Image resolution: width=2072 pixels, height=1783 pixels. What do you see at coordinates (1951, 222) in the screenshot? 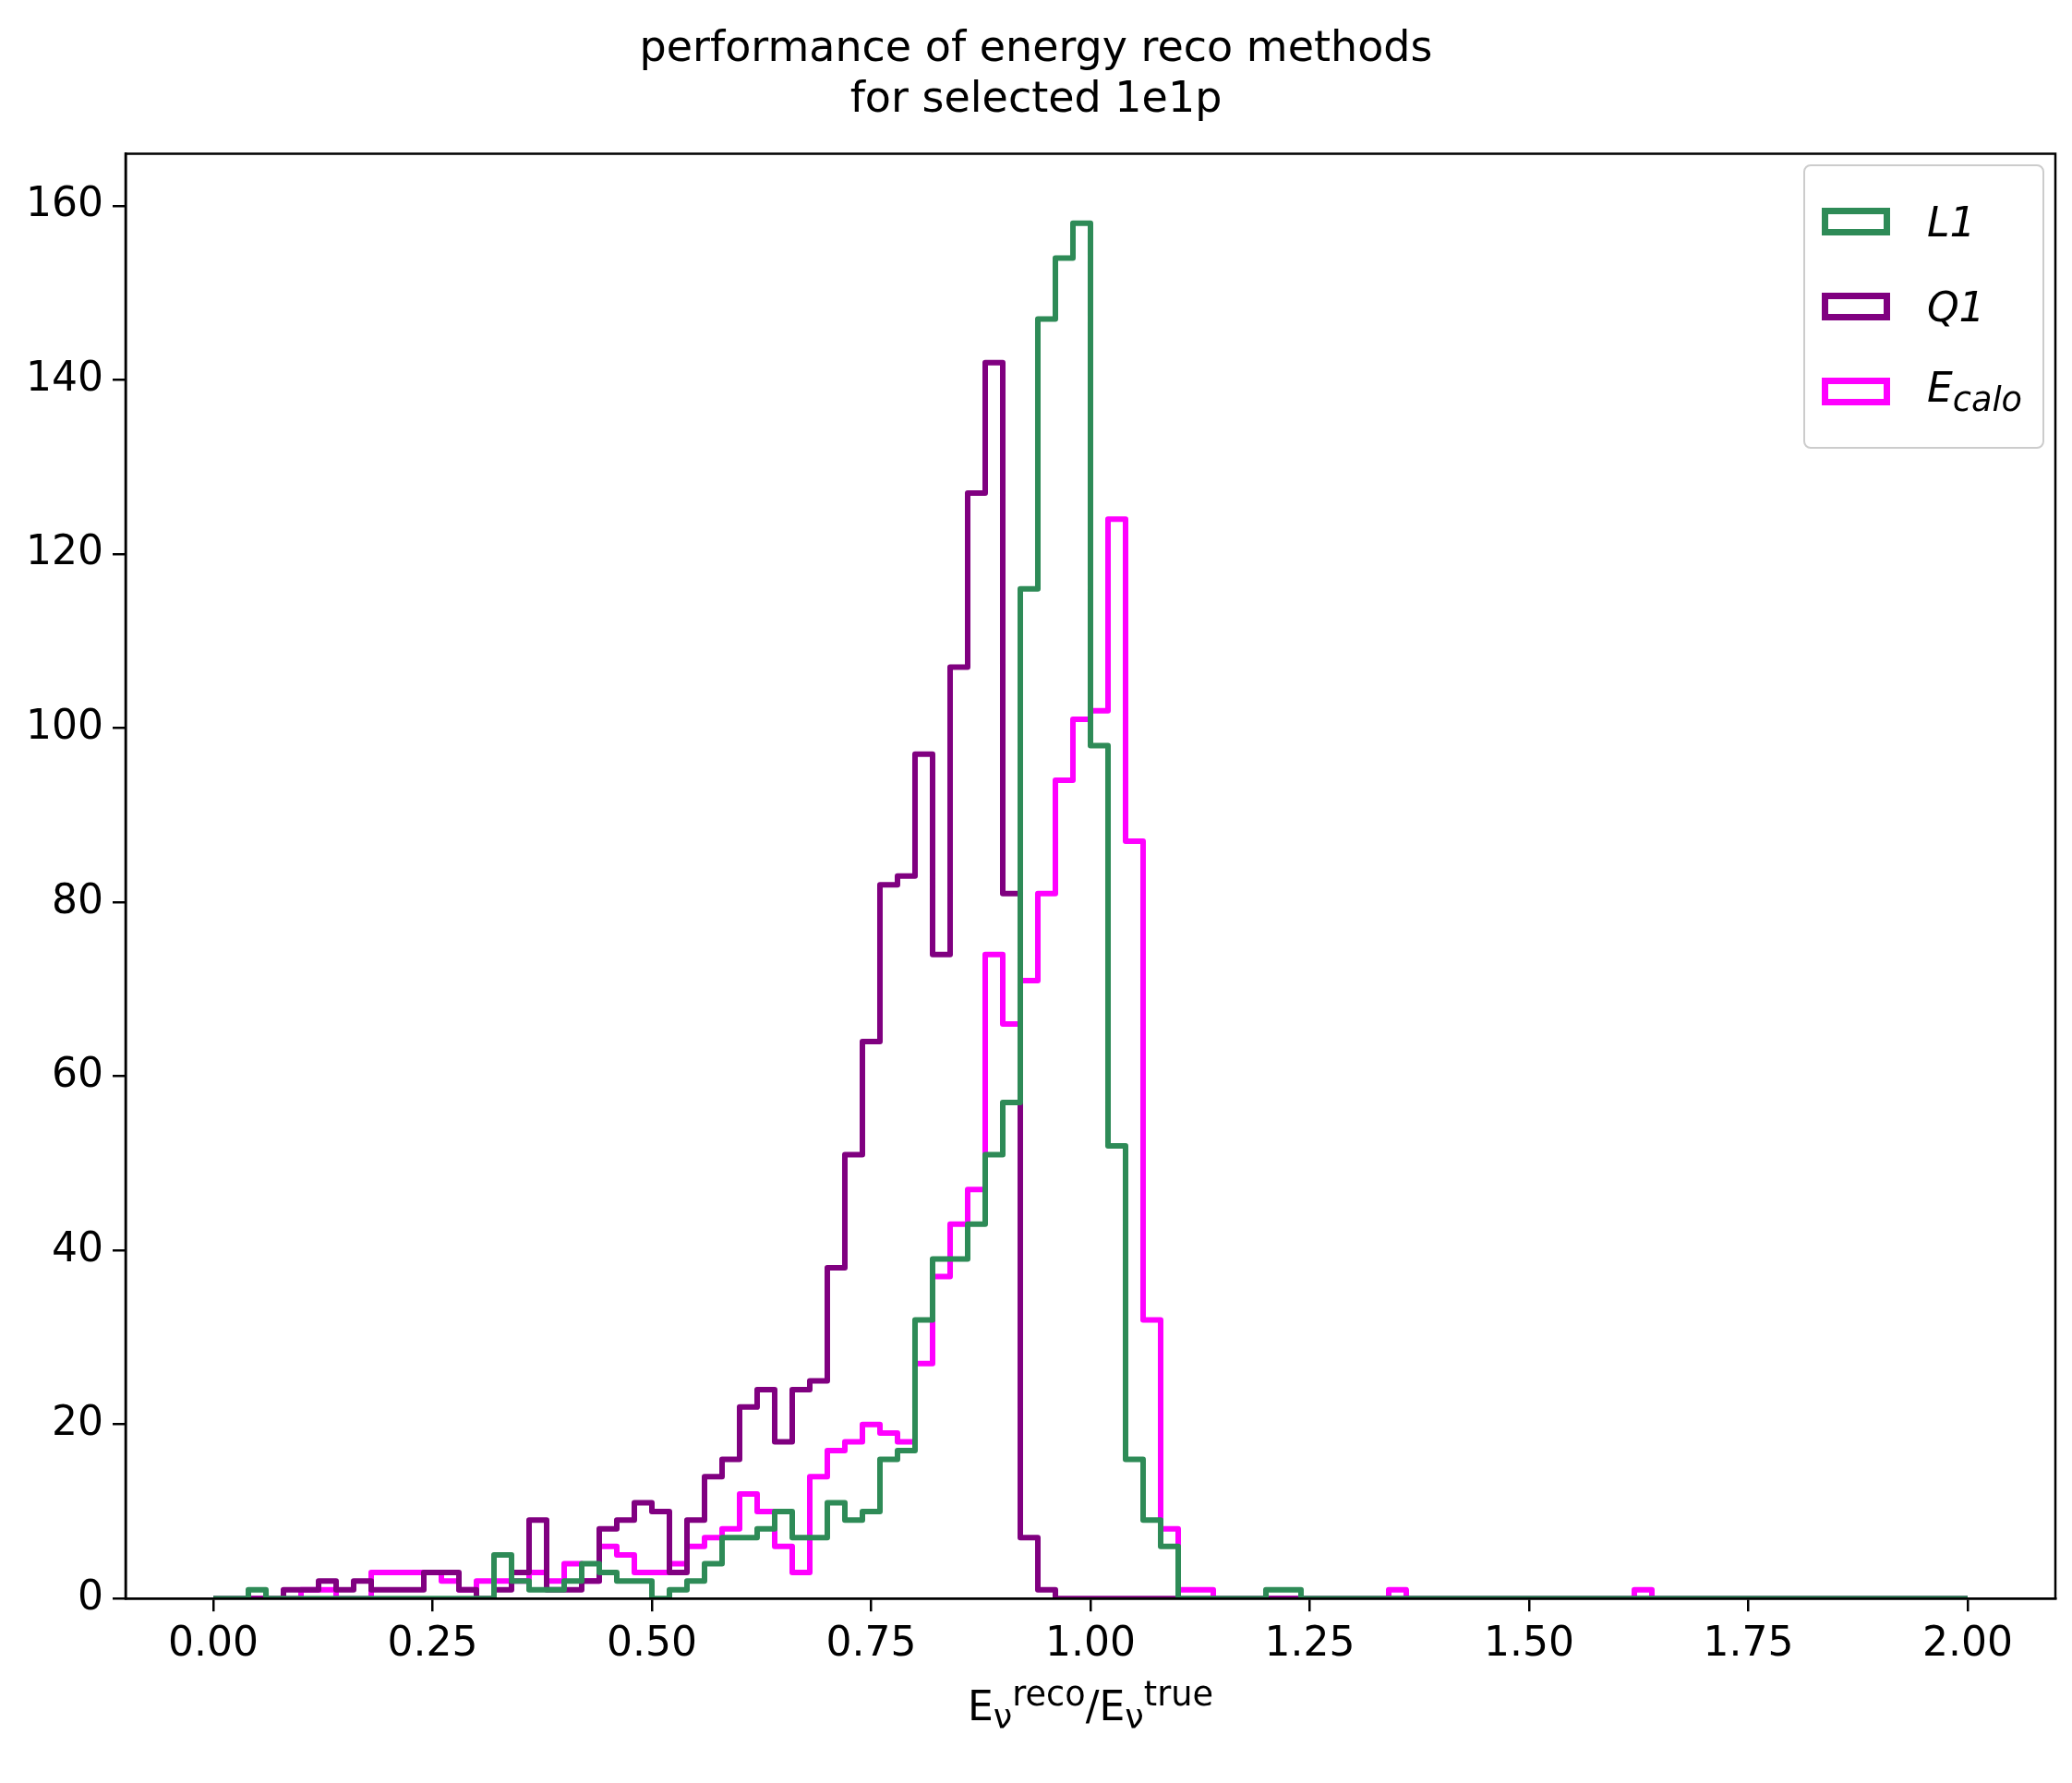
I see `legend-label: L1` at bounding box center [1951, 222].